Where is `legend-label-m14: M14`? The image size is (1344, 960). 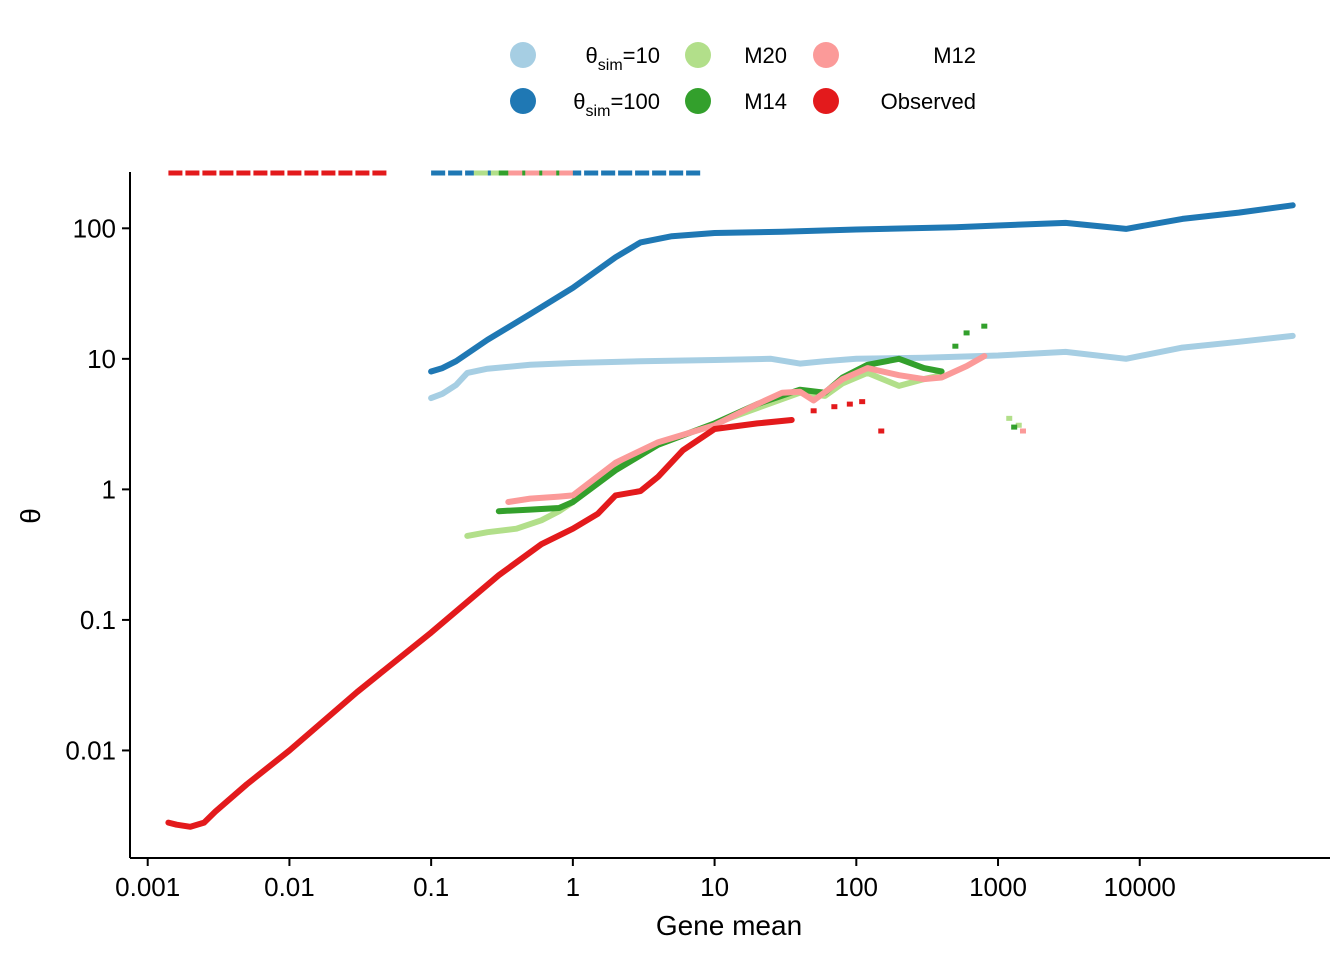
legend-label-m14: M14 is located at coordinates (765, 101).